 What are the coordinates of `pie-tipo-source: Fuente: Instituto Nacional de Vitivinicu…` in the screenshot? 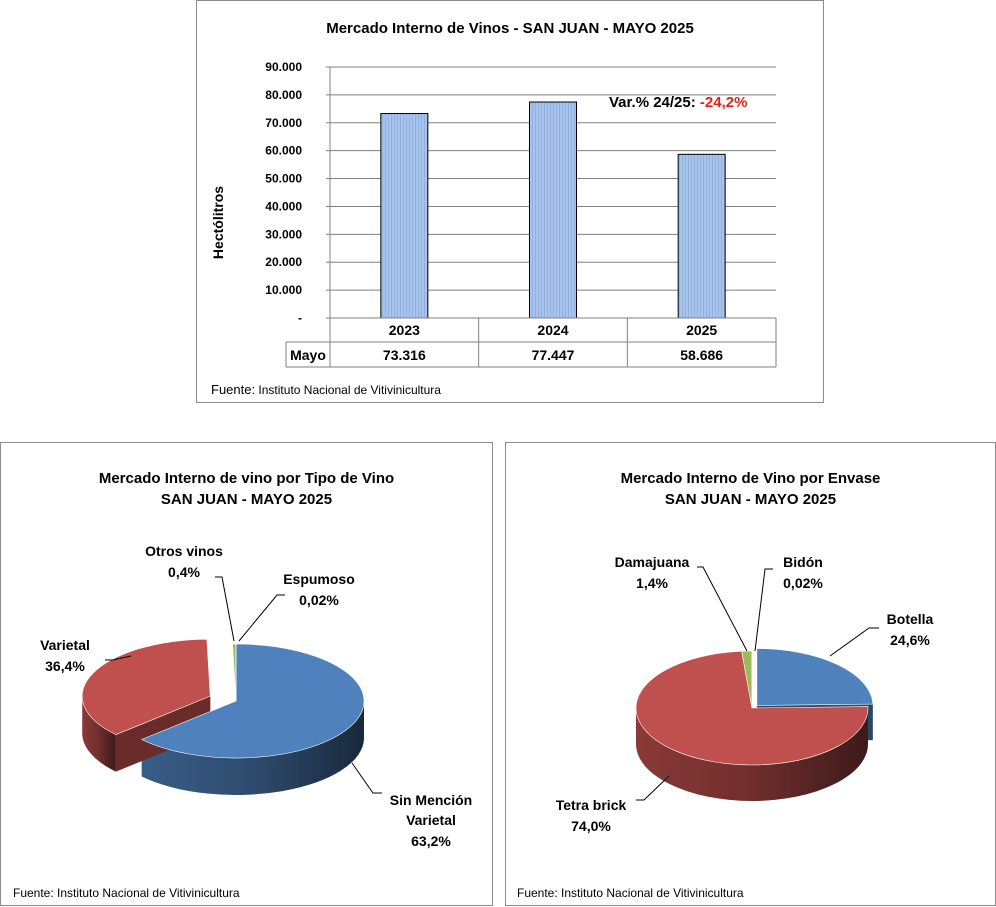 It's located at (126, 893).